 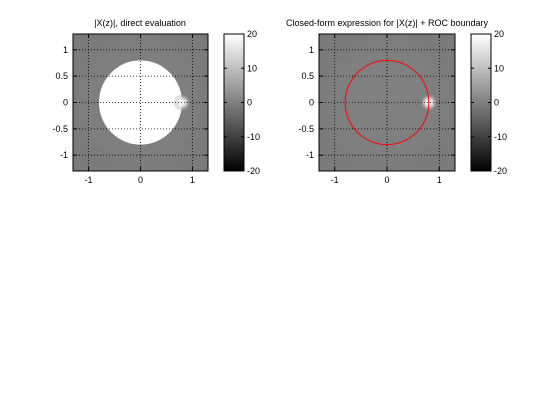 I want to click on panel2-ticks: -1 0 1 -1 -0.5 0 0.5 1, so click(x=376, y=109).